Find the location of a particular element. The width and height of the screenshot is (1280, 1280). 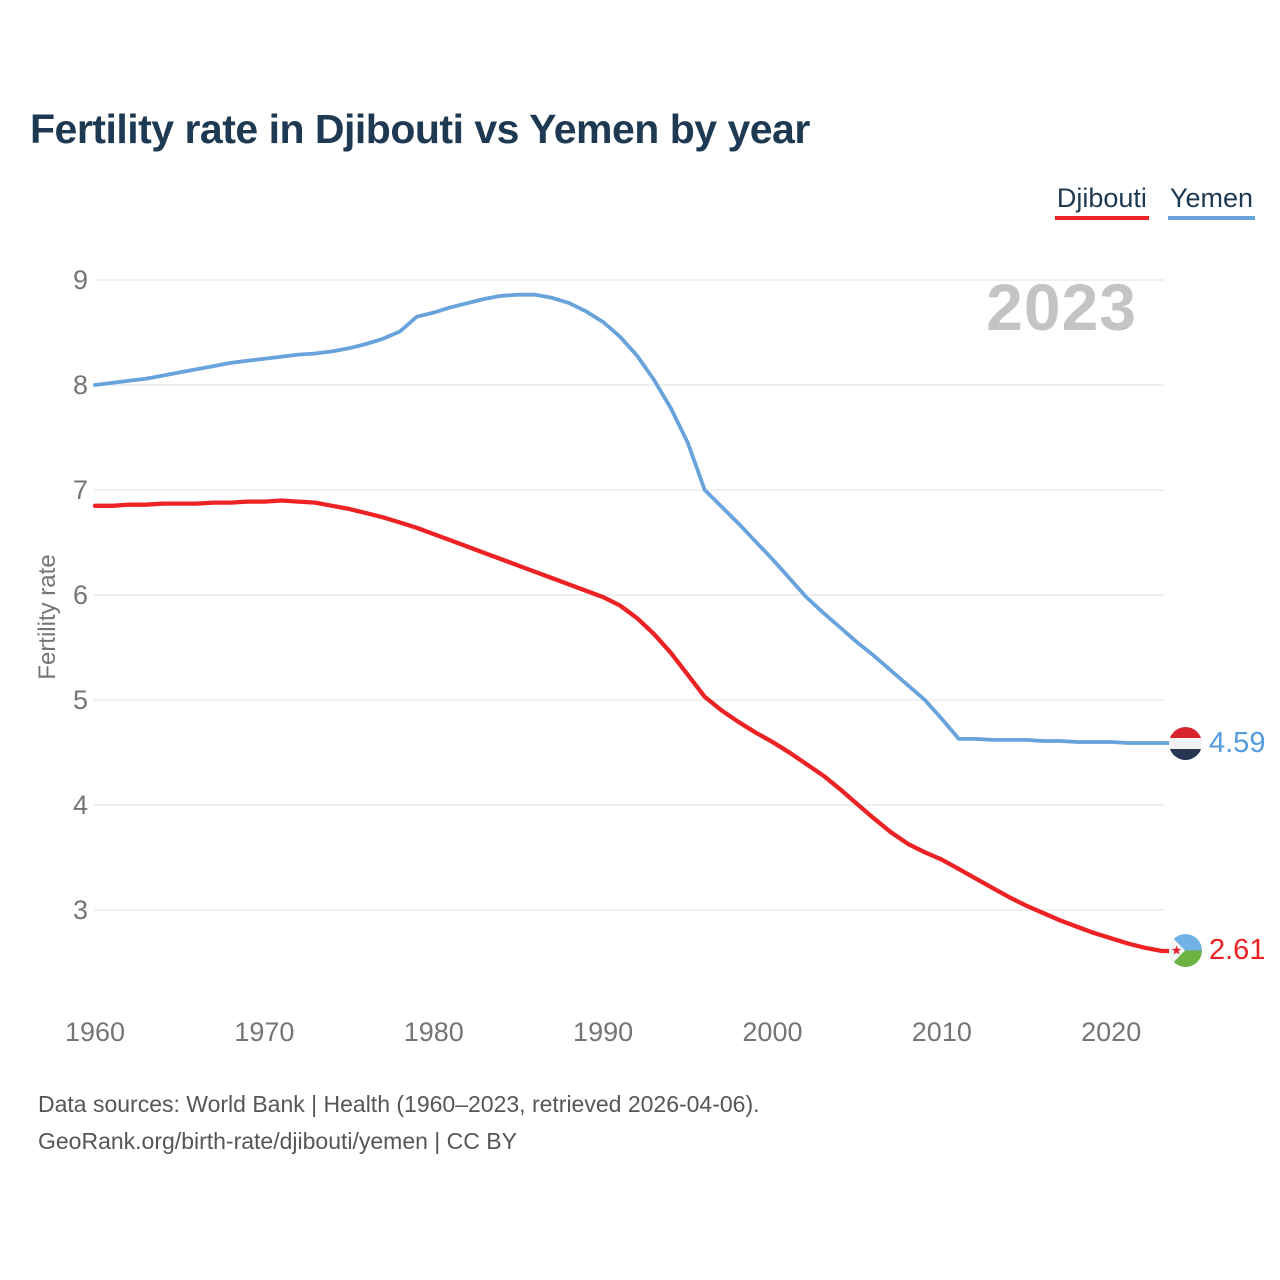

yemen-flag-icon is located at coordinates (1185, 743).